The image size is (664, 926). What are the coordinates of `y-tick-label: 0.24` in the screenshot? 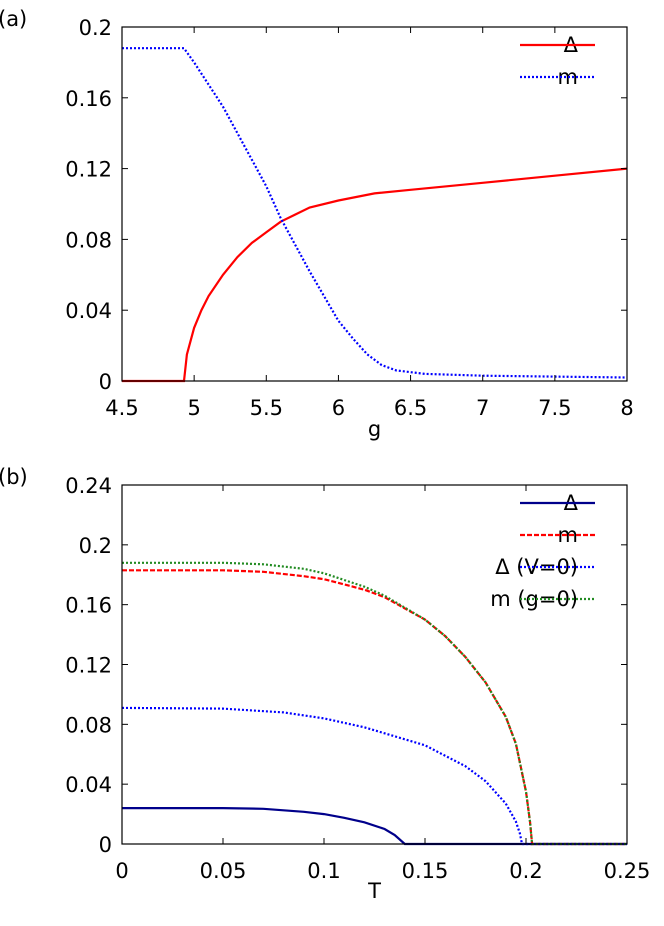 It's located at (88, 486).